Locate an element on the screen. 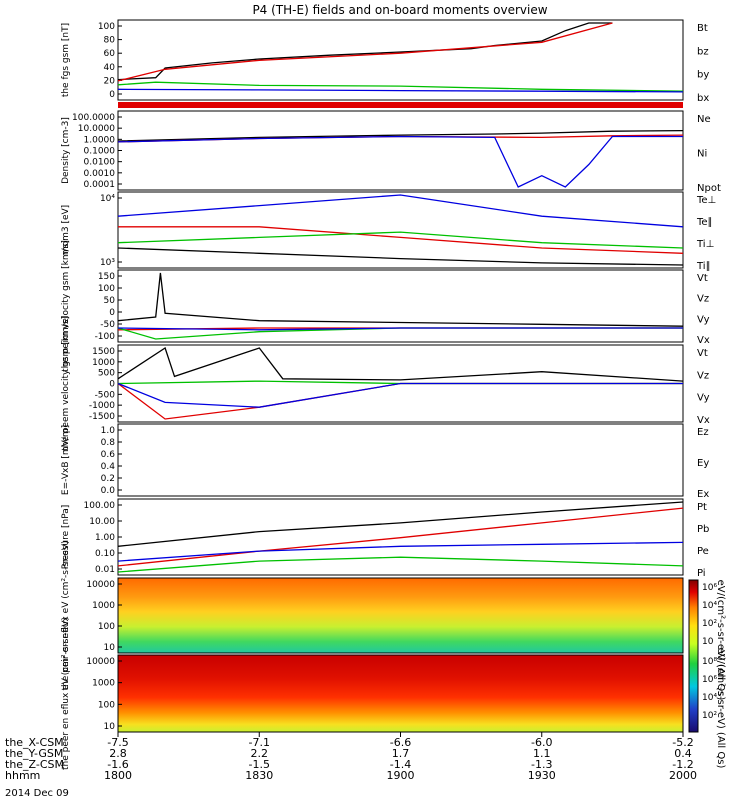 Image resolution: width=750 pixels, height=800 pixels. y-tick-label: 100.0000 is located at coordinates (93, 118).